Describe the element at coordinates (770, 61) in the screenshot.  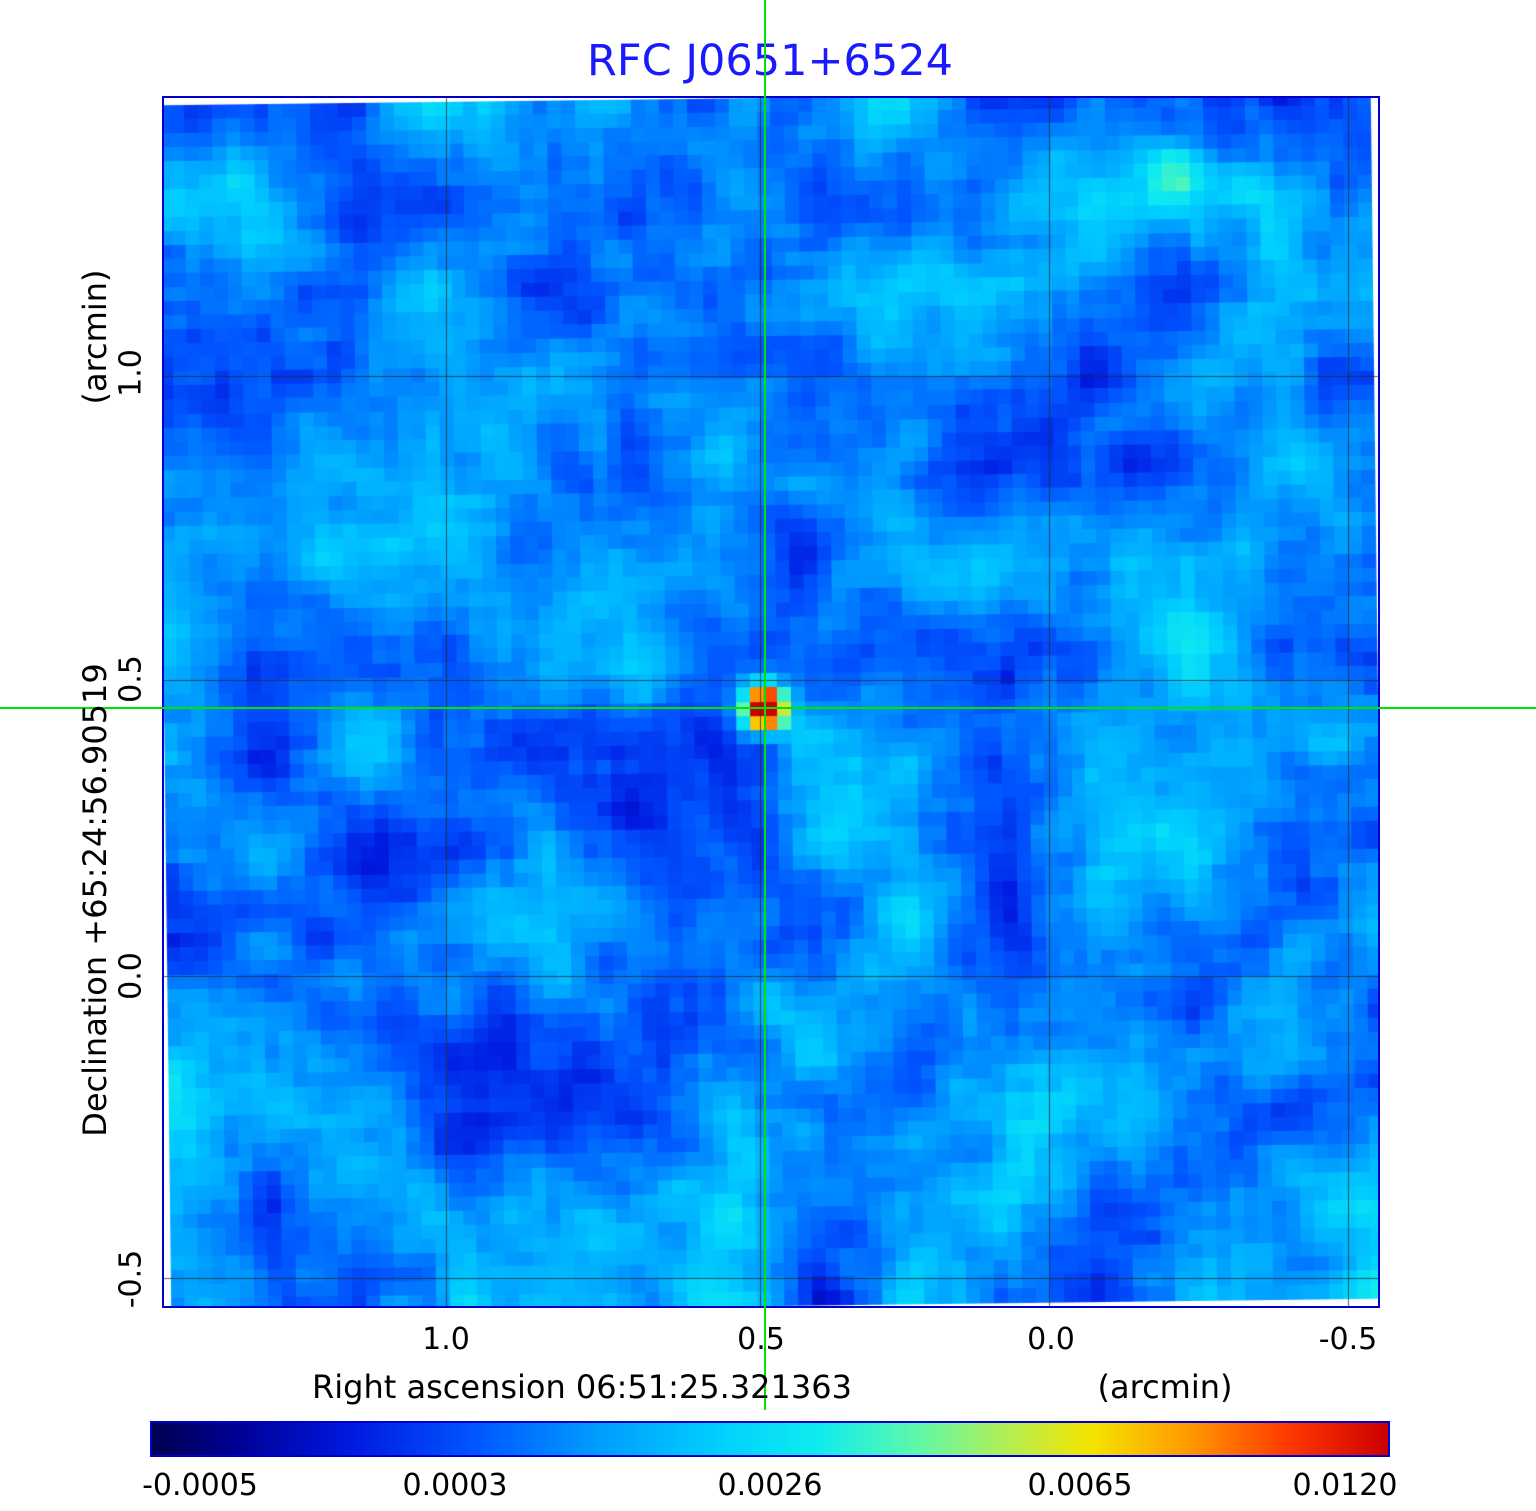
I see `figure-title: RFC J0651+6524` at that location.